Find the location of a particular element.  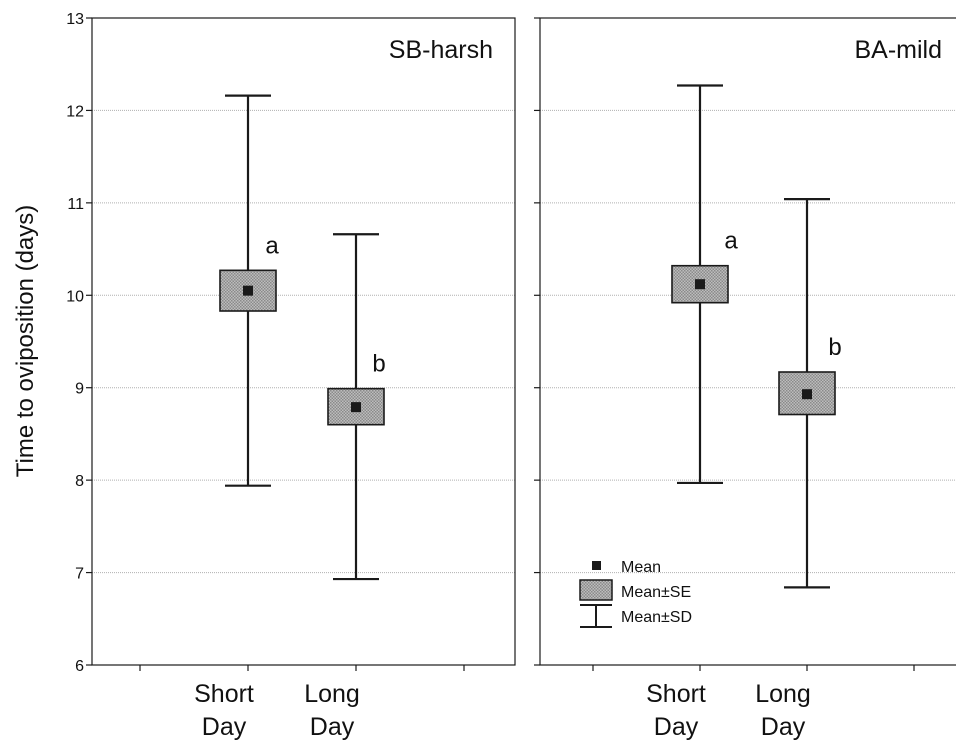

legend-label: Mean±SE is located at coordinates (656, 592).